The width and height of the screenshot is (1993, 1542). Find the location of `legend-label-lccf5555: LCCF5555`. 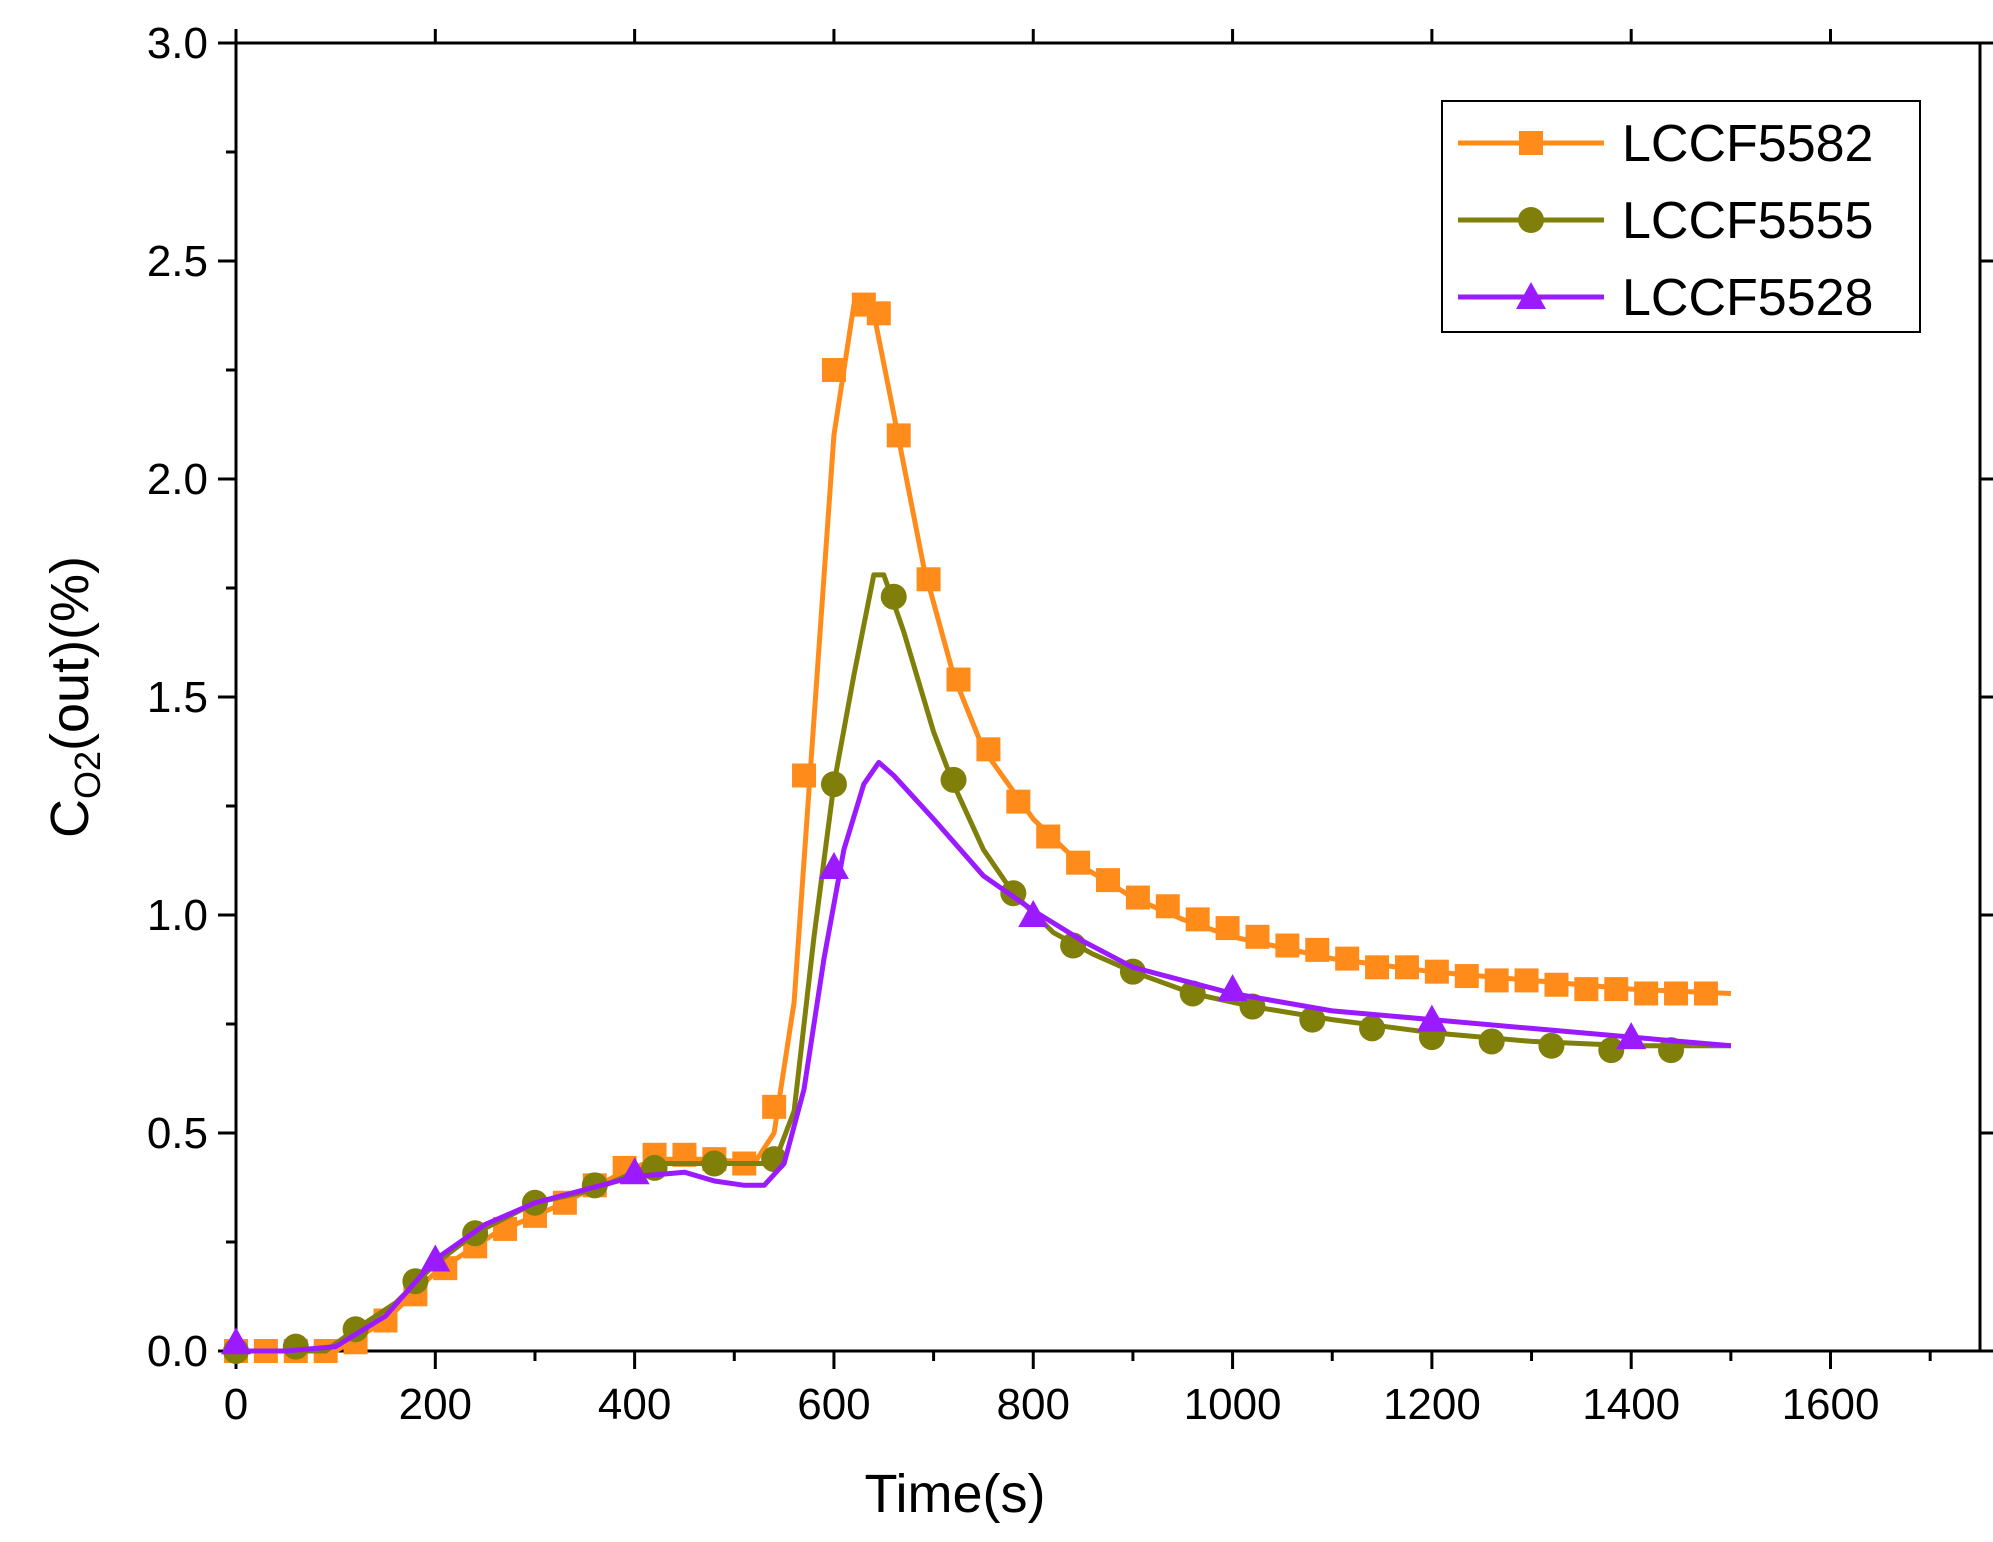

legend-label-lccf5555: LCCF5555 is located at coordinates (1747, 221).